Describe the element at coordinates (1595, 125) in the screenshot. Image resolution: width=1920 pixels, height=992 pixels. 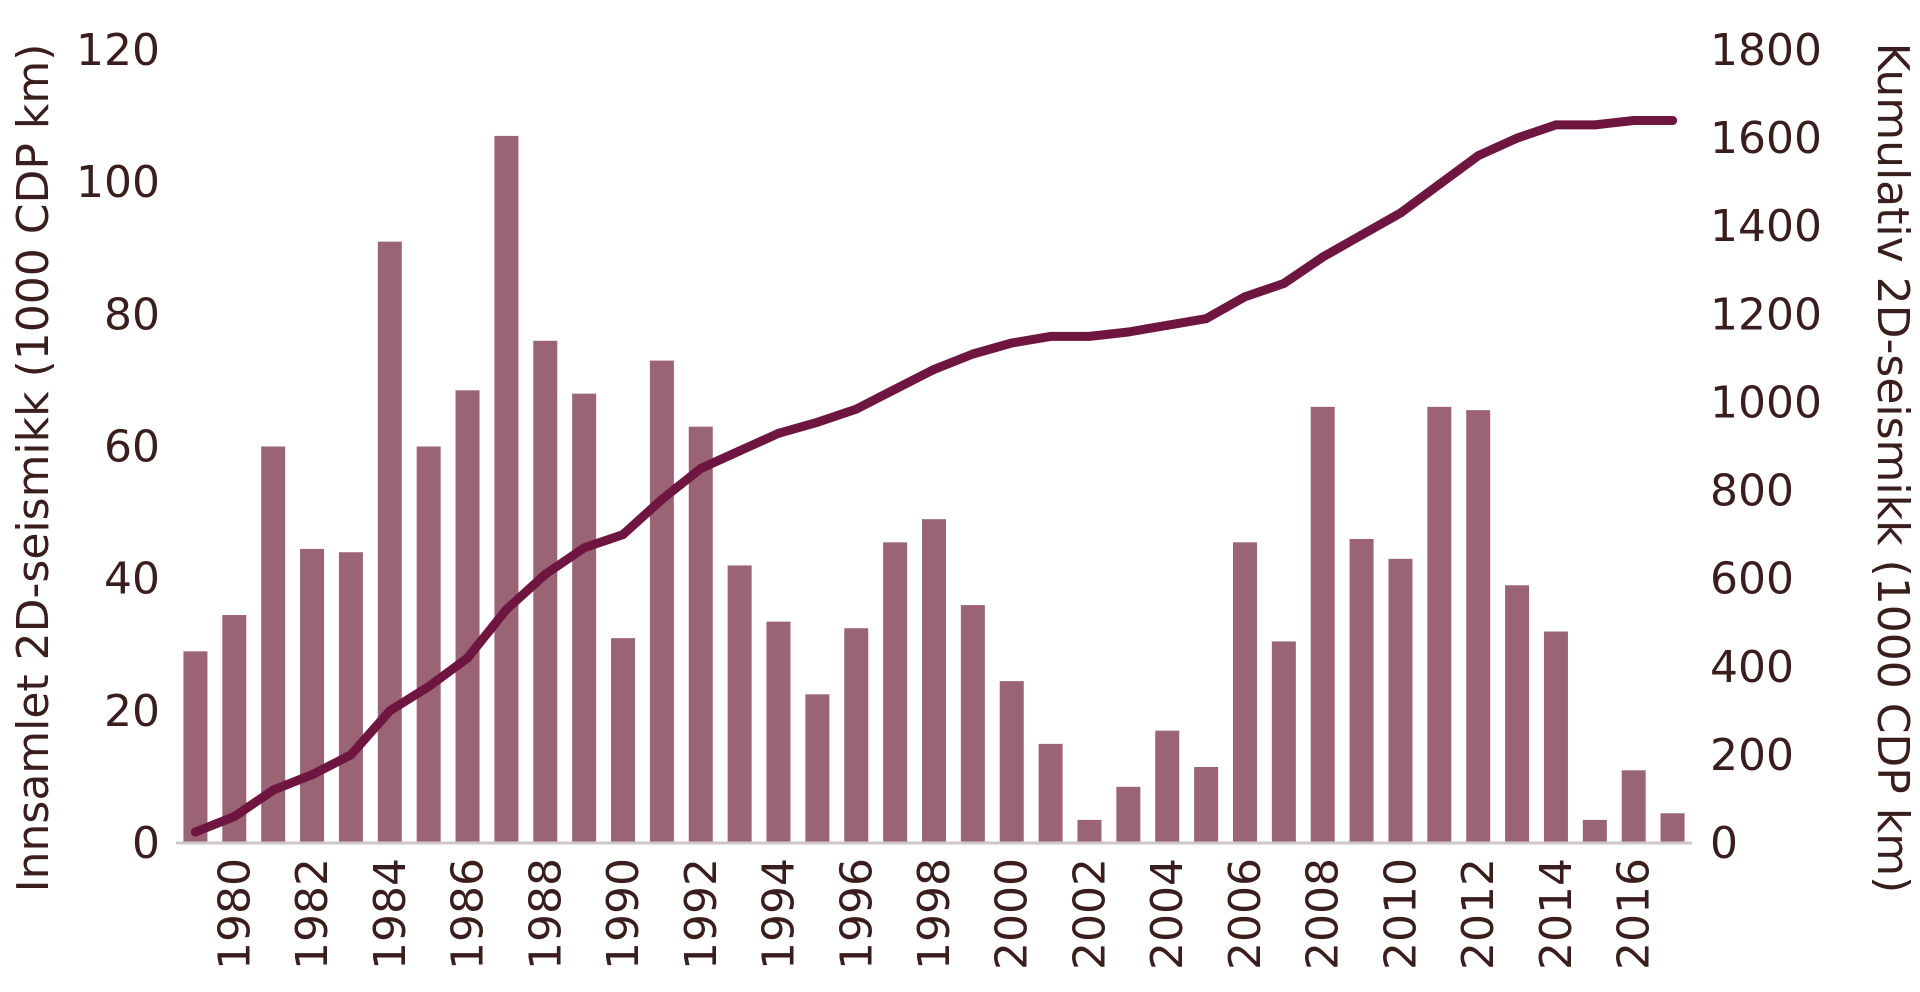
I see `line-point-2015` at that location.